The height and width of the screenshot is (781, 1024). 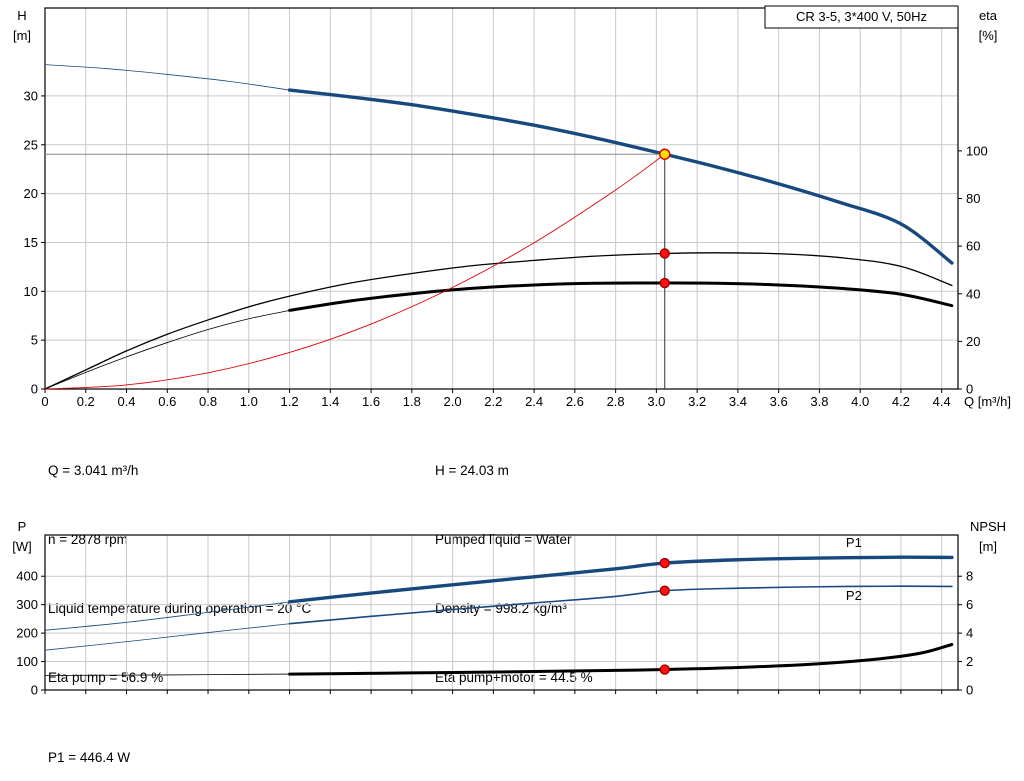 What do you see at coordinates (988, 15) in the screenshot?
I see `y-right-axis-title: eta` at bounding box center [988, 15].